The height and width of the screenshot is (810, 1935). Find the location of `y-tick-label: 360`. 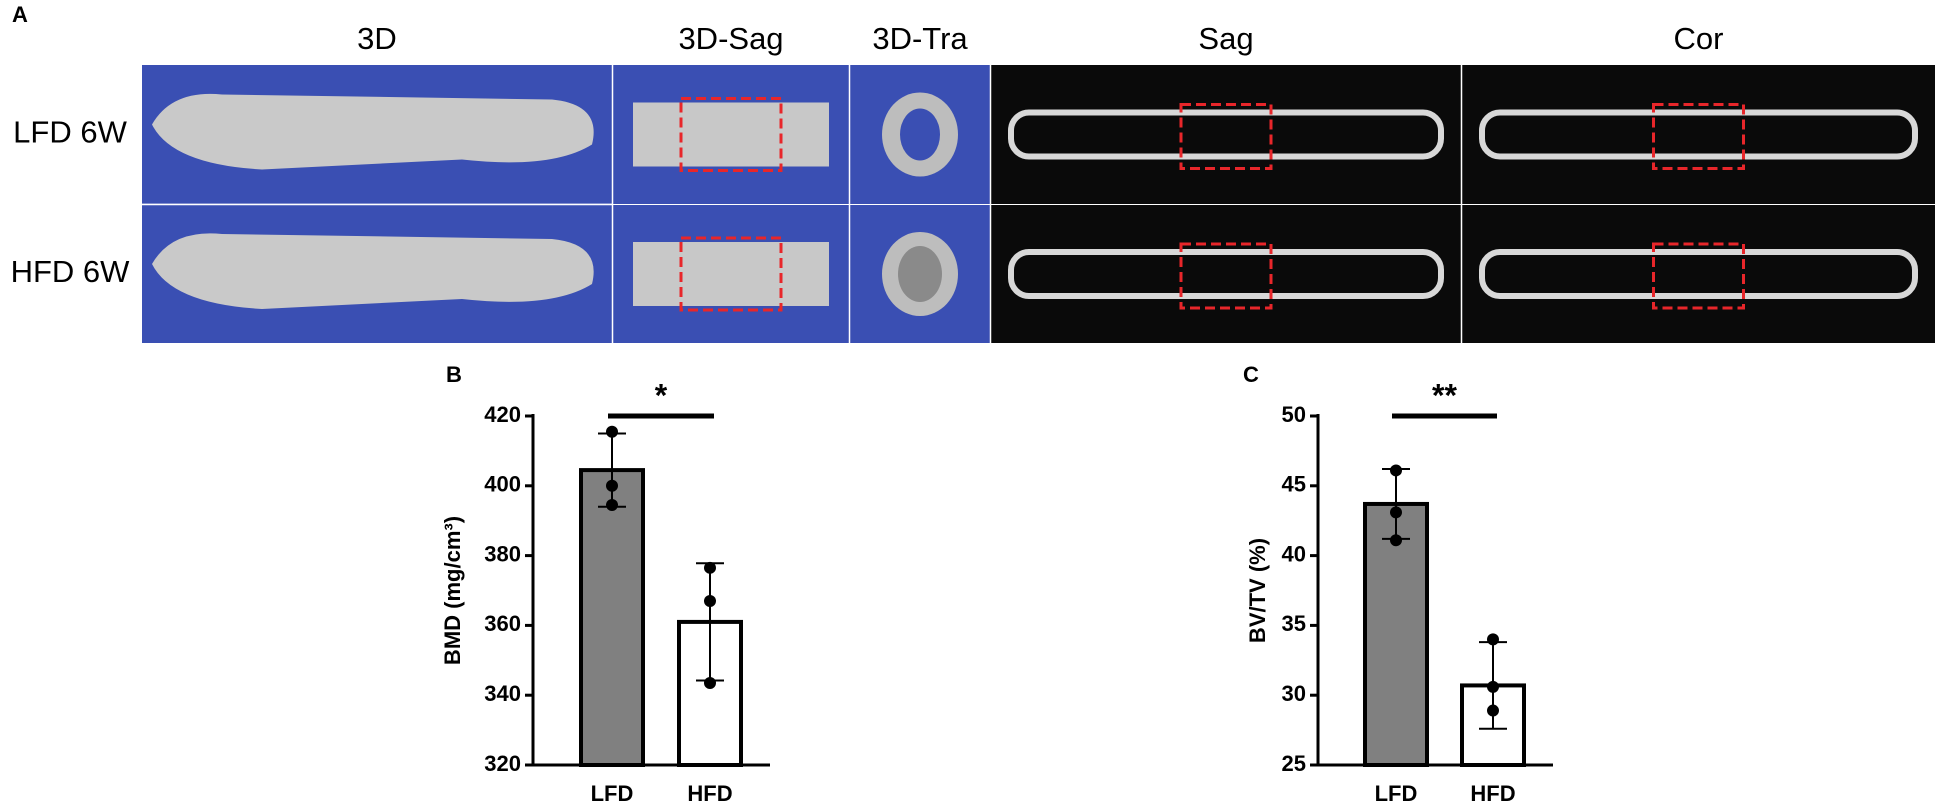

y-tick-label: 360 is located at coordinates (502, 623).